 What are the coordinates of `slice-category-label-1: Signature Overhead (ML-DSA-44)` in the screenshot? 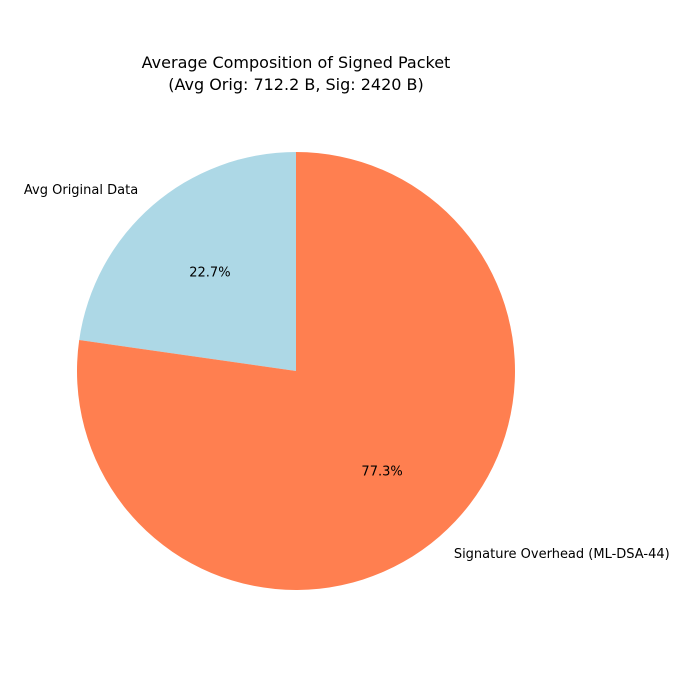 It's located at (562, 554).